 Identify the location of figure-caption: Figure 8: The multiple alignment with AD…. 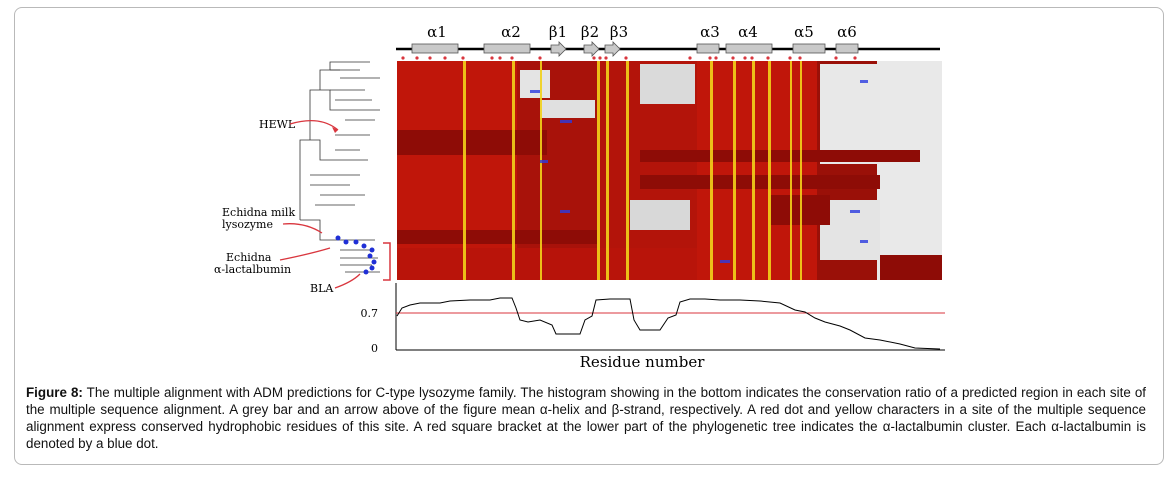
(586, 418).